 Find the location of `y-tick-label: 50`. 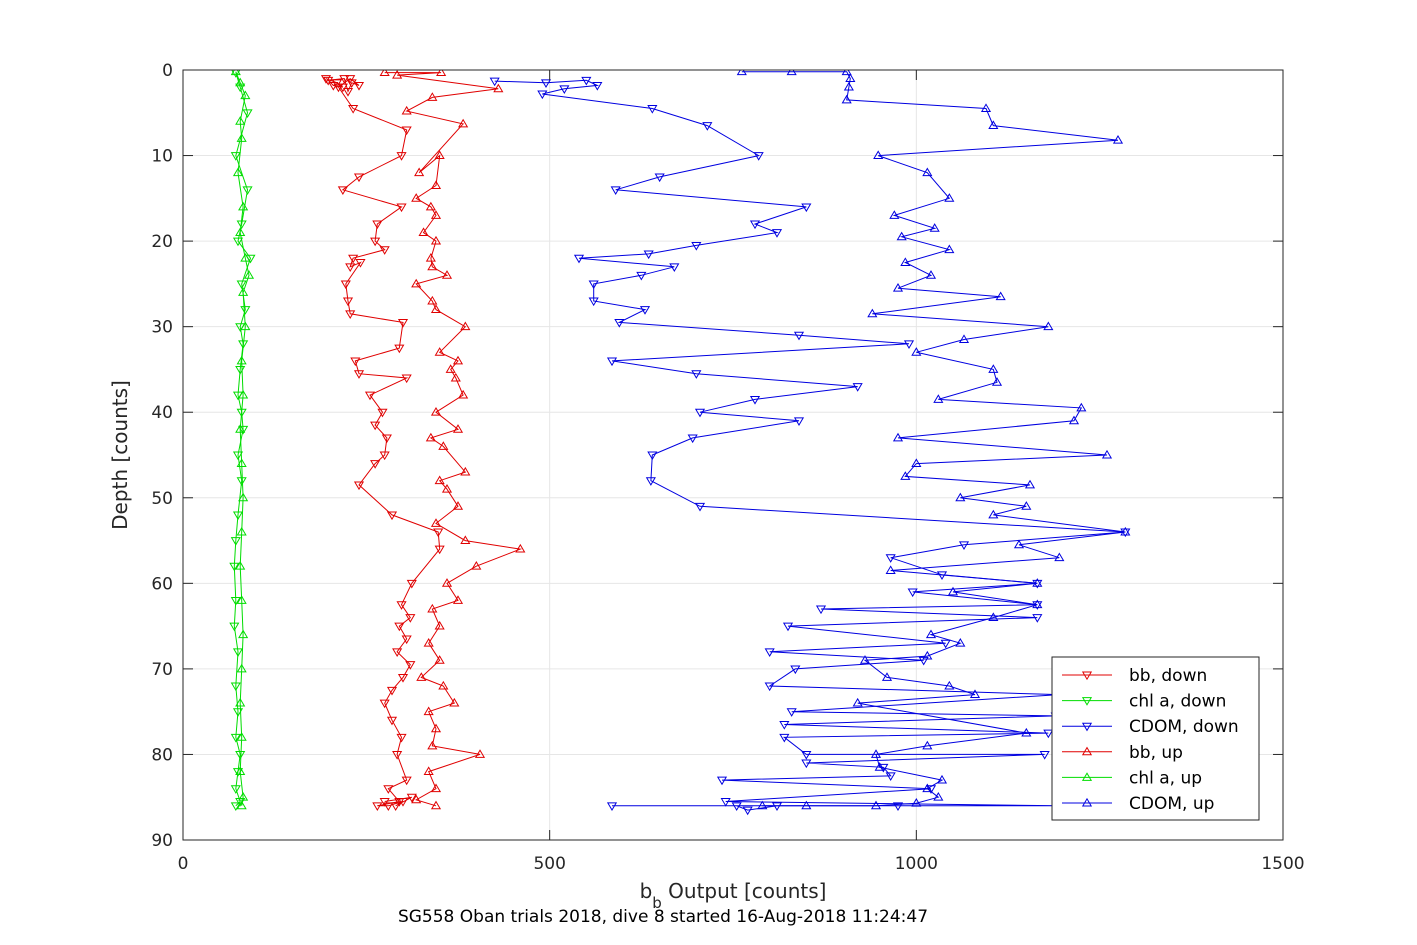

y-tick-label: 50 is located at coordinates (162, 499).